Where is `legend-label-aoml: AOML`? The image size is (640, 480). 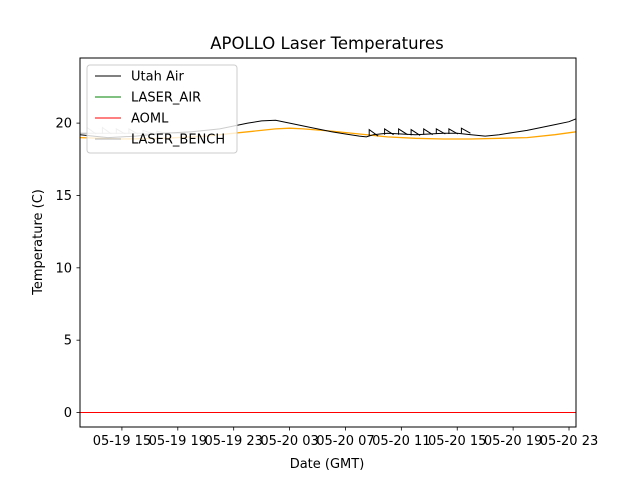 legend-label-aoml: AOML is located at coordinates (150, 119).